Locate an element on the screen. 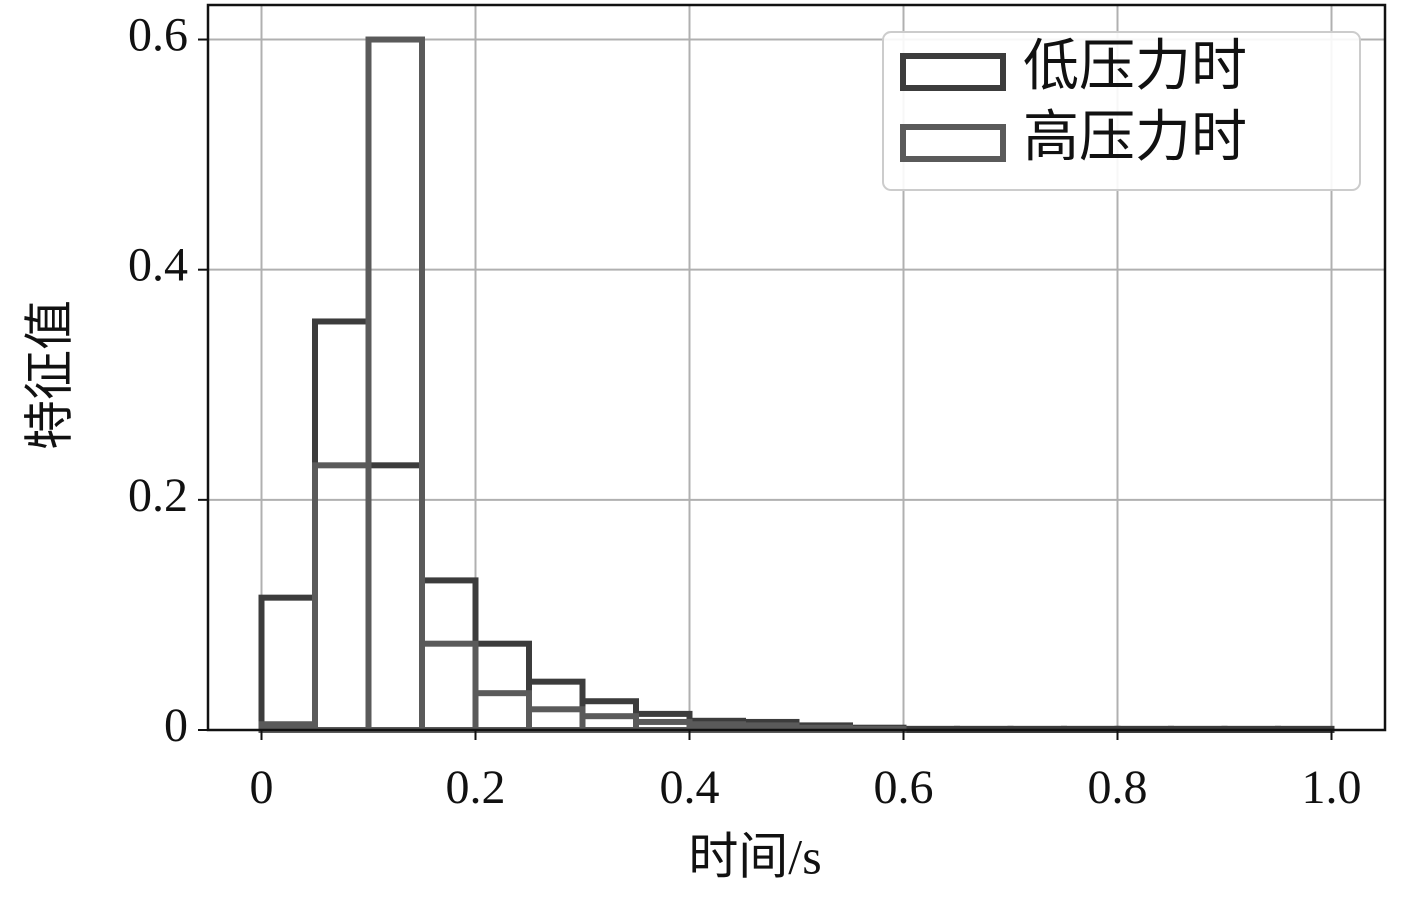 The width and height of the screenshot is (1417, 900). x-tick-label: 0.8 is located at coordinates (1118, 787).